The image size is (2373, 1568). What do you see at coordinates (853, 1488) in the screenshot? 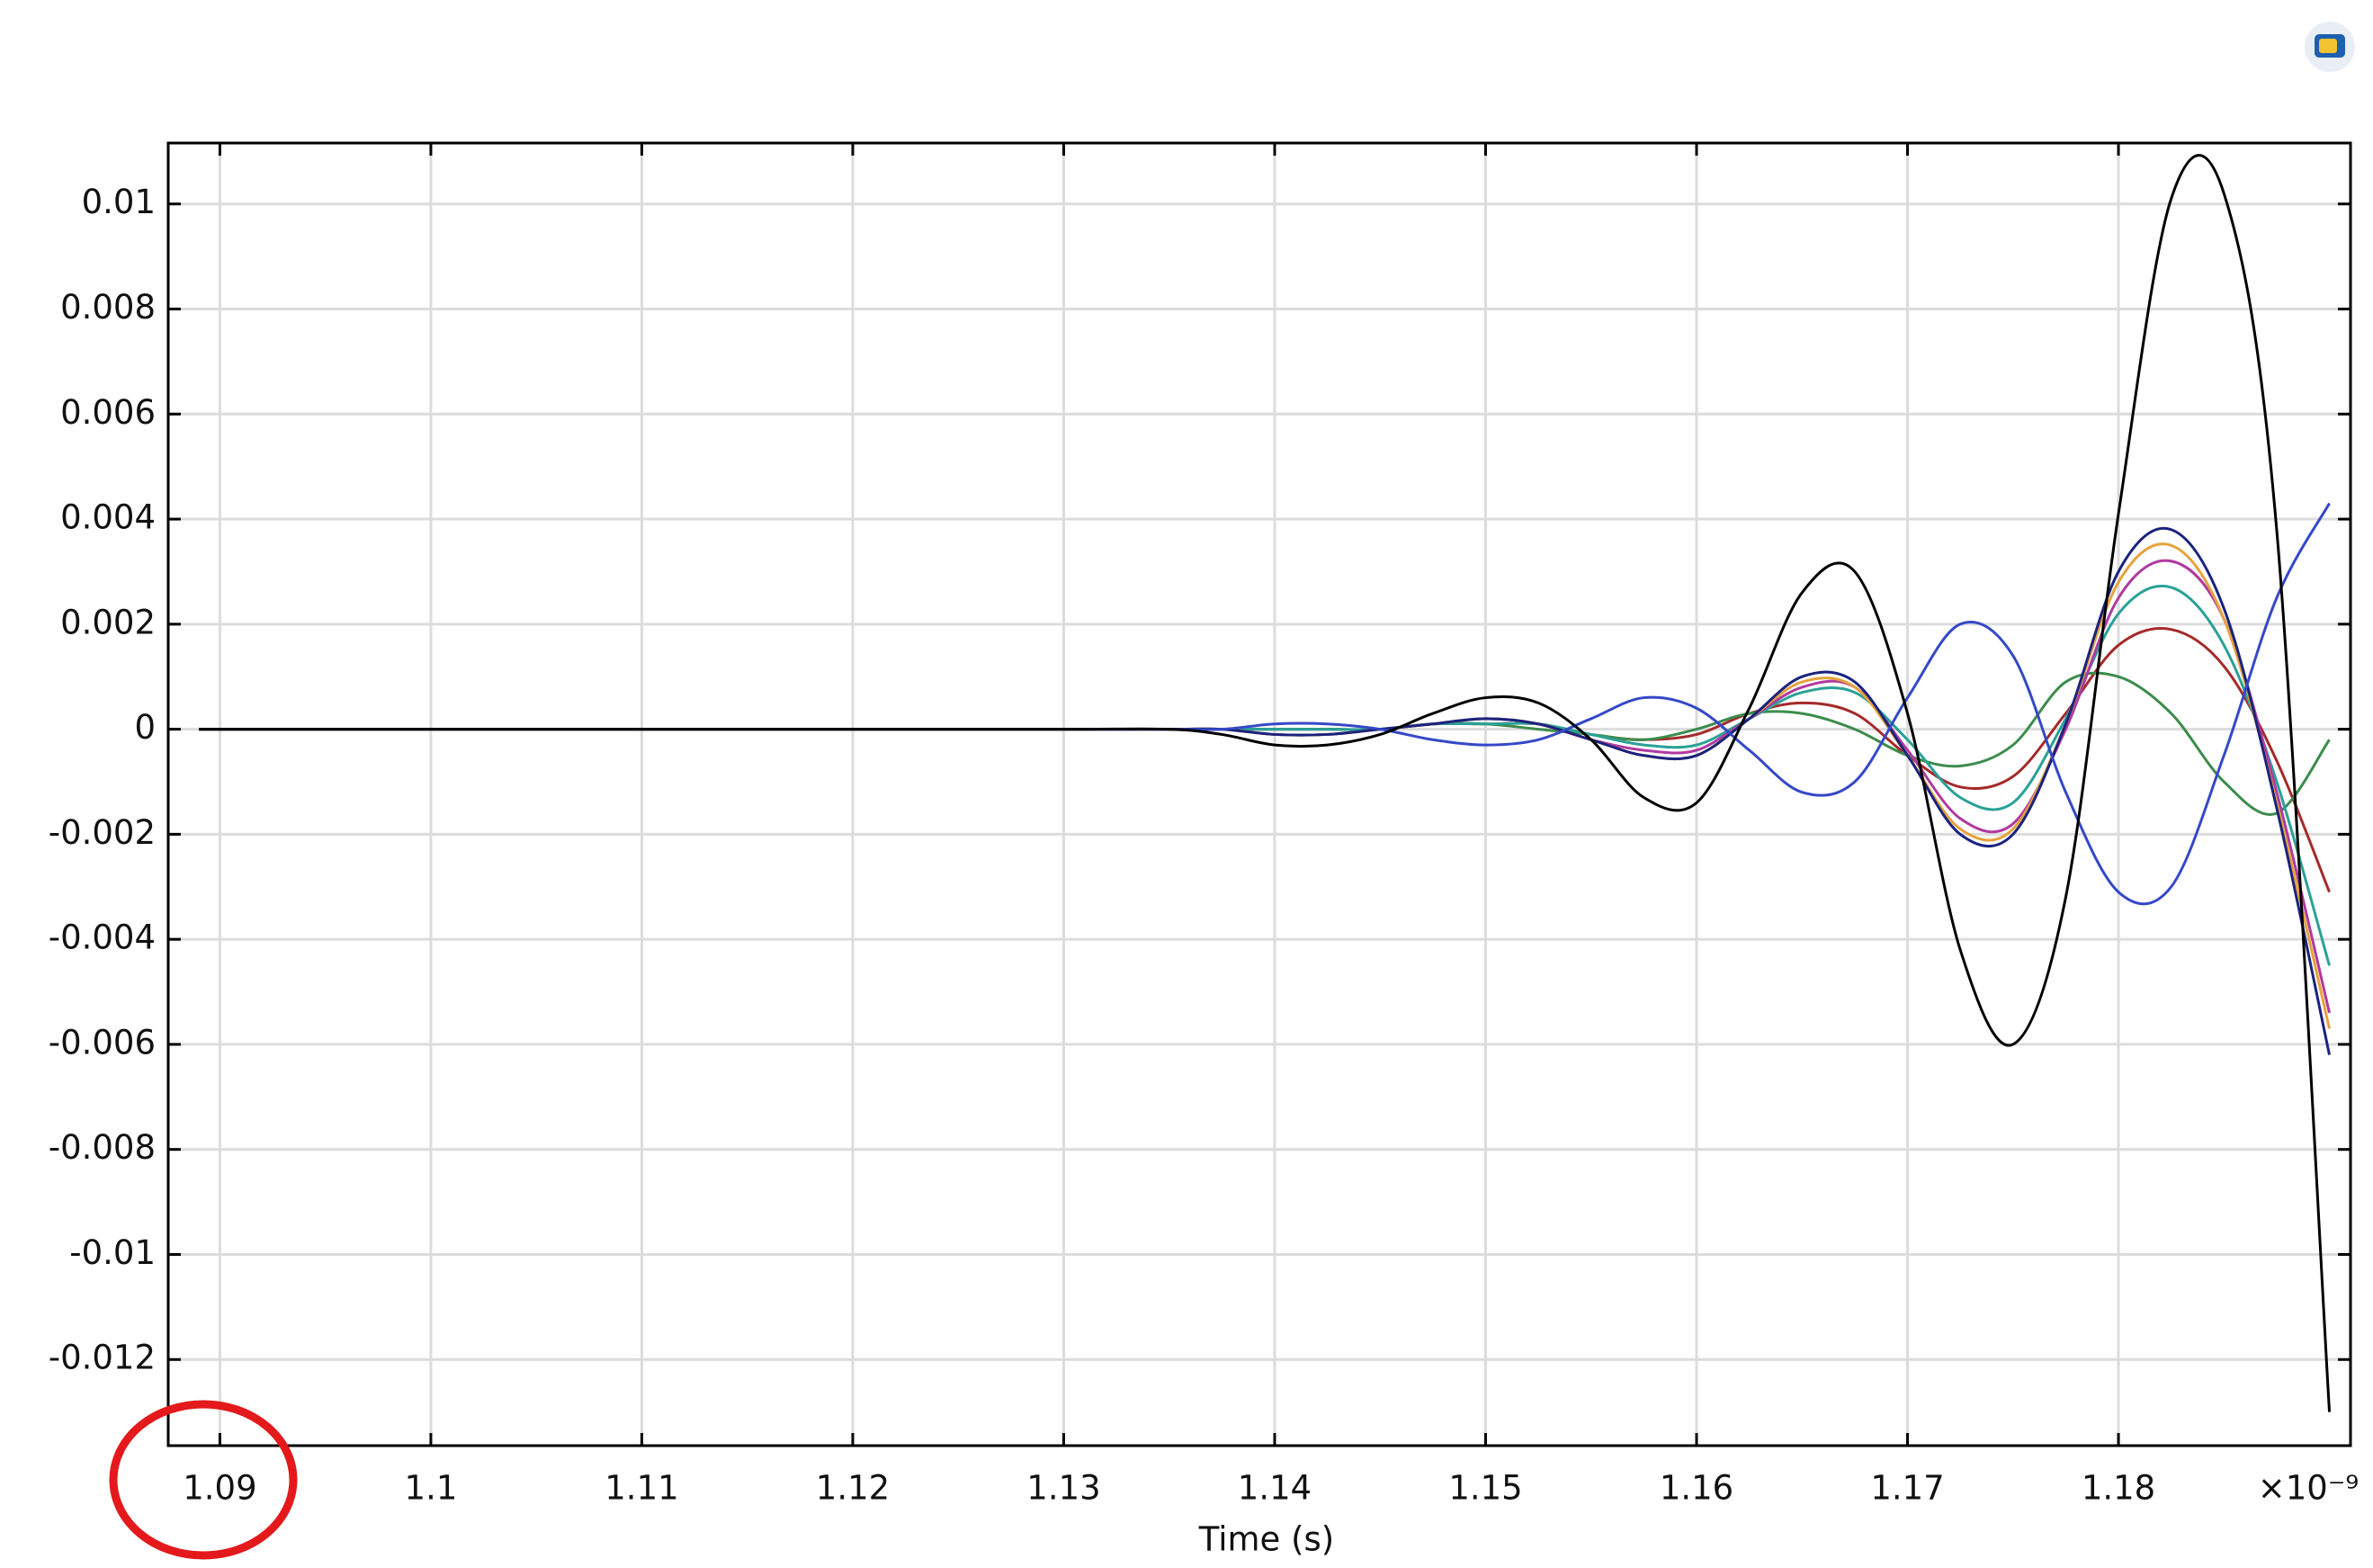
I see `x-tick-label: 1.12` at bounding box center [853, 1488].